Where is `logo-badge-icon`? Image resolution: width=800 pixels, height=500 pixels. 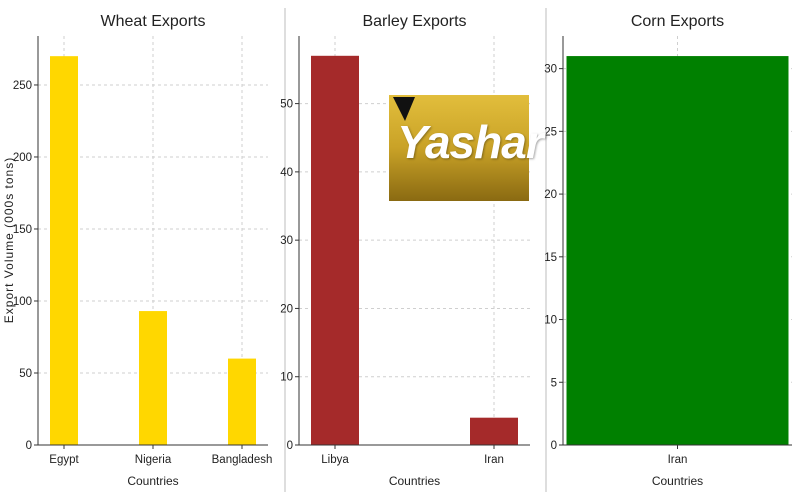 logo-badge-icon is located at coordinates (459, 148).